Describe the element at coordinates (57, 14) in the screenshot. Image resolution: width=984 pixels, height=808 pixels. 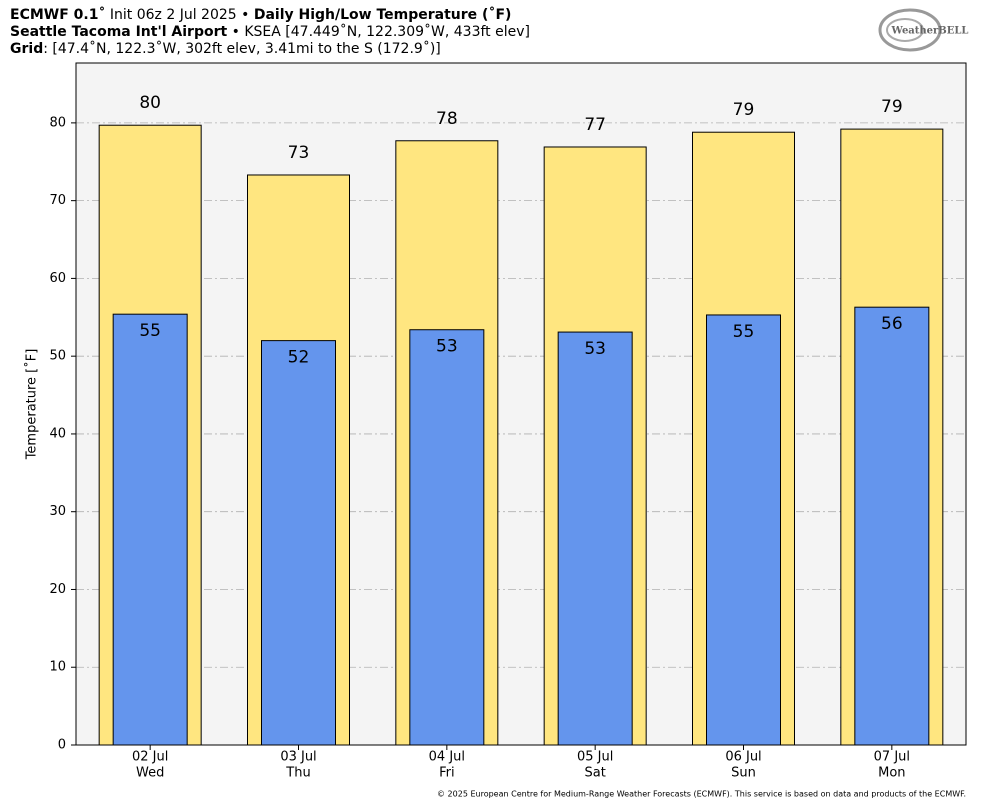
I see `title-segment: ECMWF 0.1˚` at that location.